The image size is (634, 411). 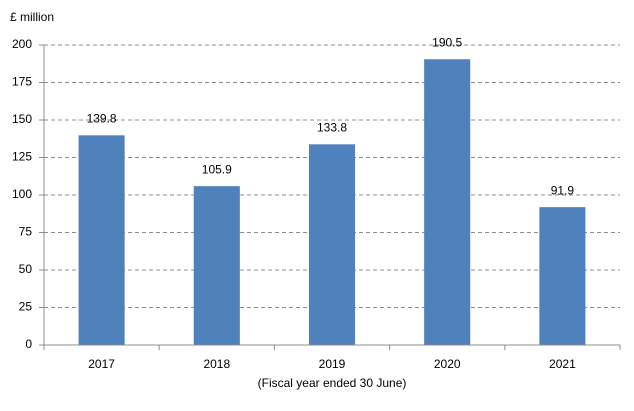 What do you see at coordinates (22, 82) in the screenshot?
I see `y-tick-label: 175` at bounding box center [22, 82].